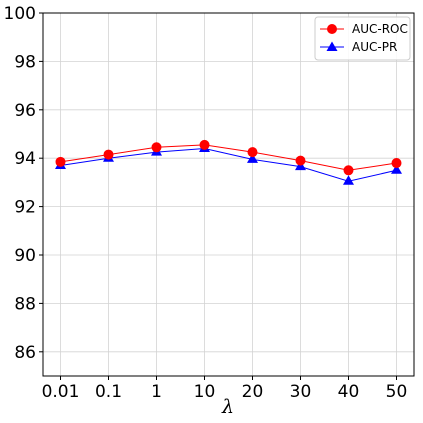 The image size is (423, 423). Describe the element at coordinates (253, 392) in the screenshot. I see `x-tick-label: 20` at that location.